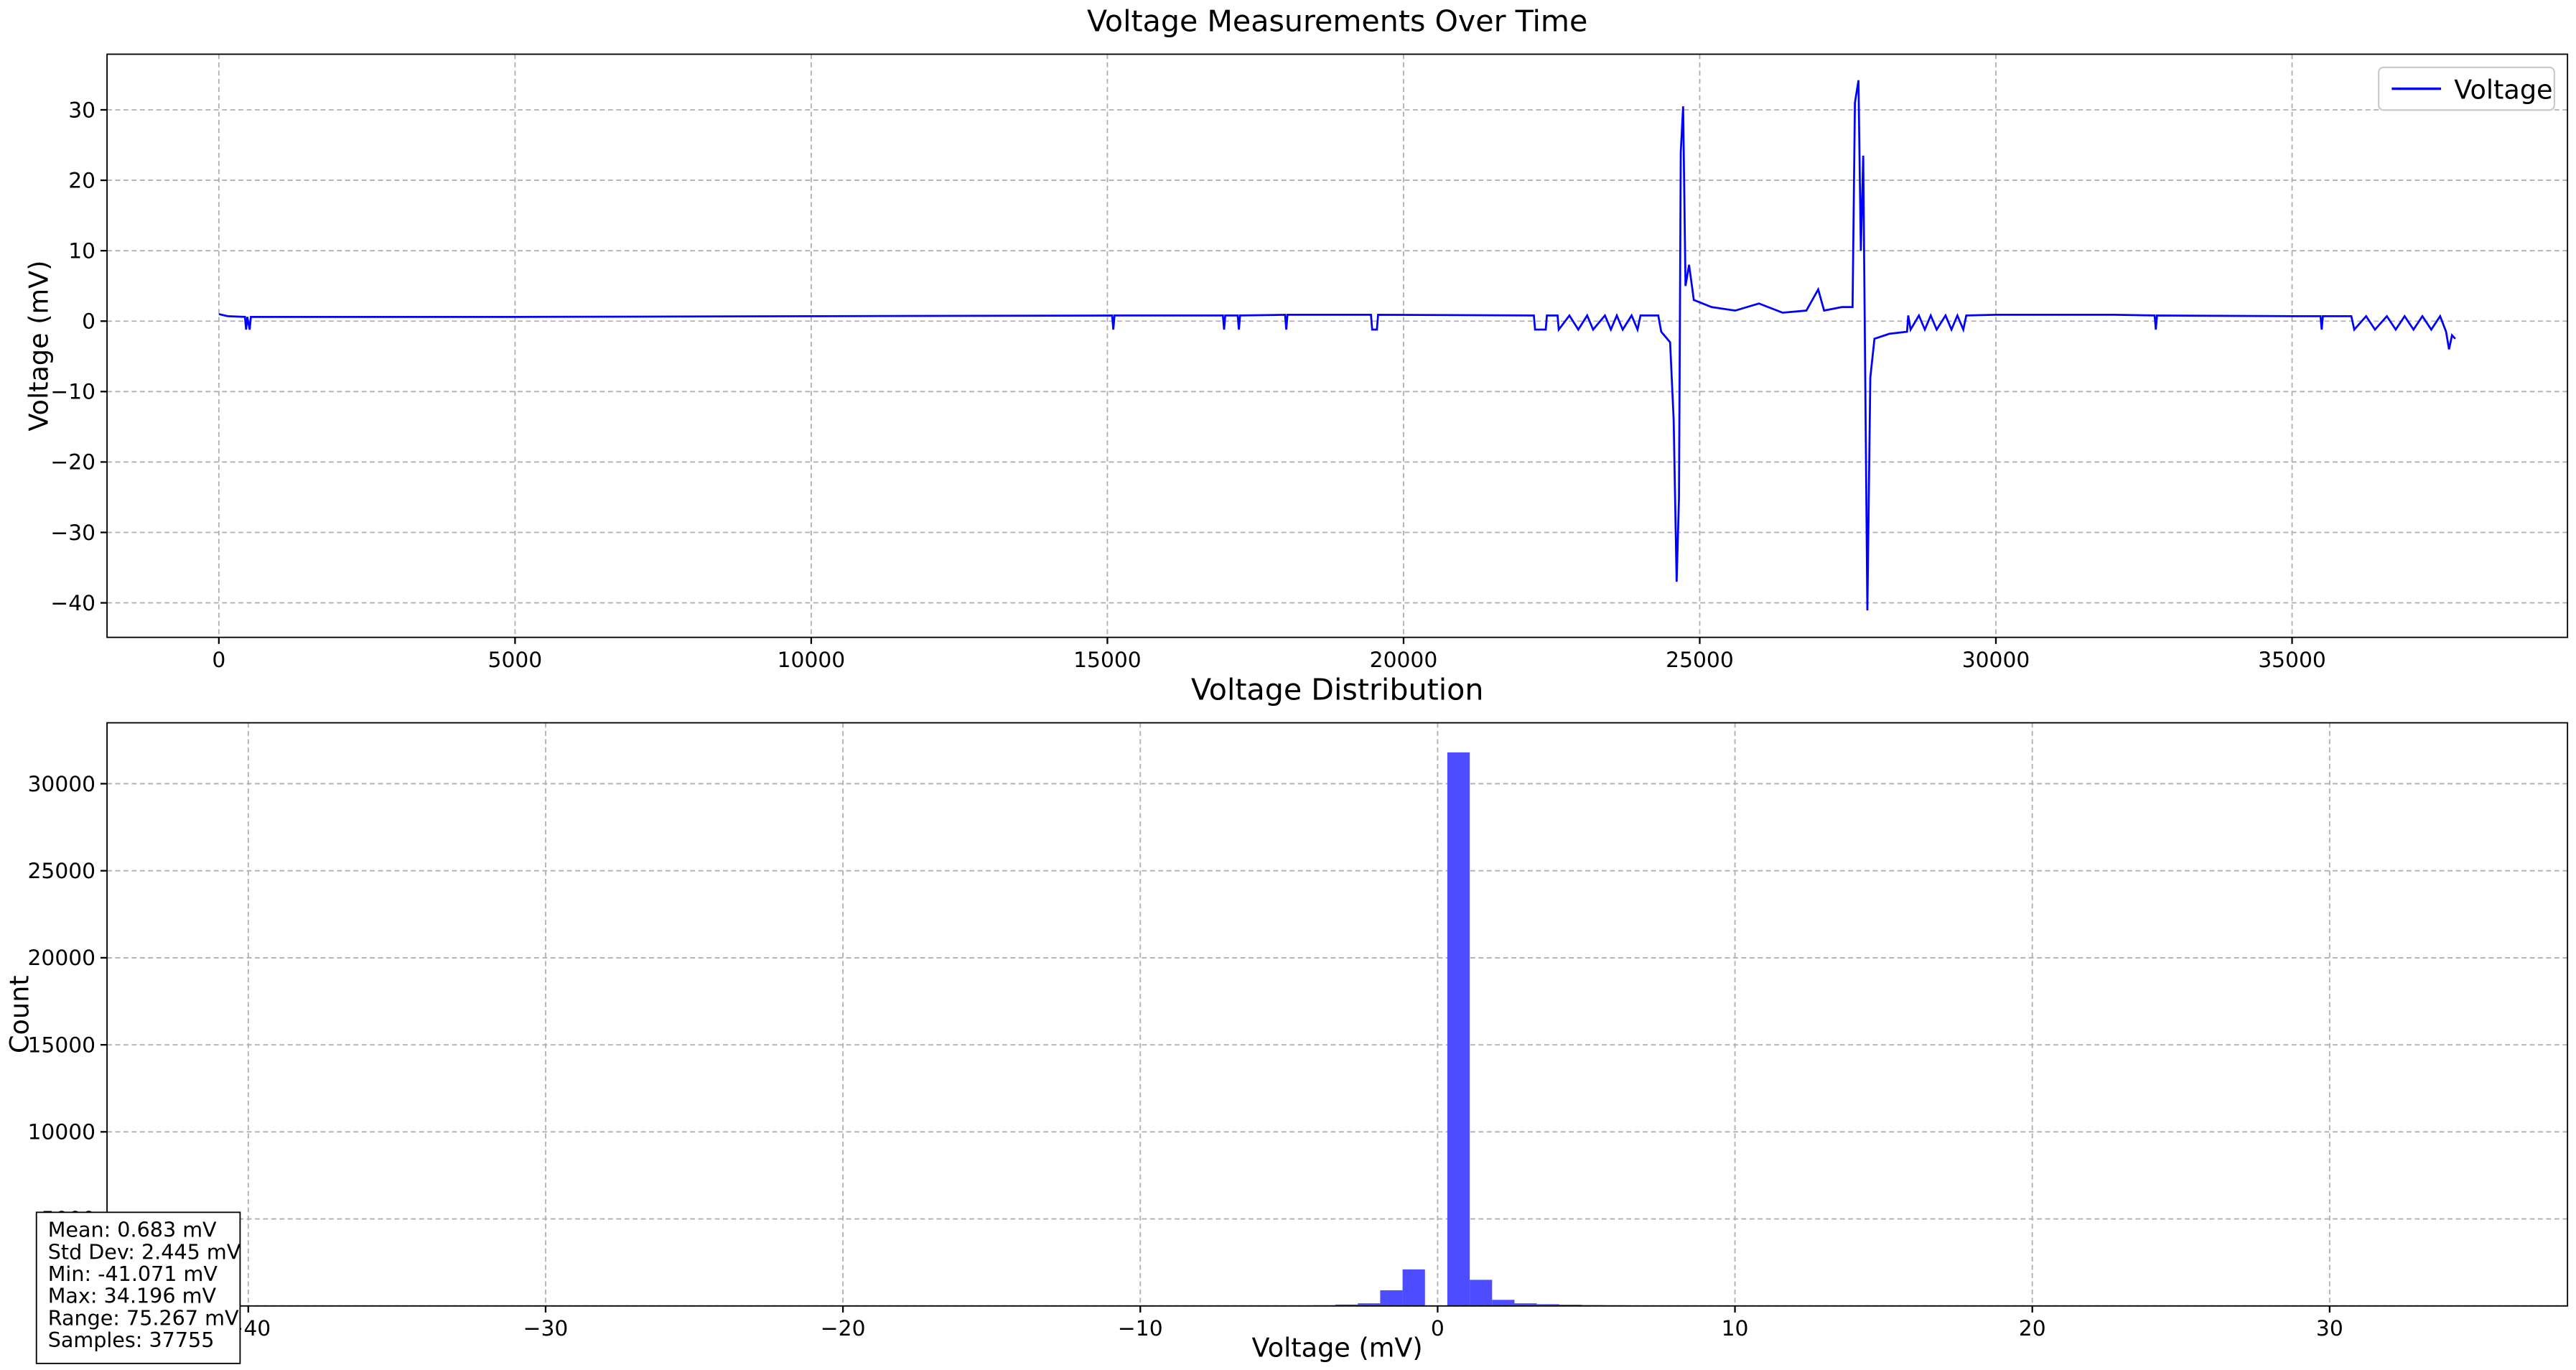 The height and width of the screenshot is (1370, 2576). Describe the element at coordinates (81, 110) in the screenshot. I see `y-tick-label: 30` at that location.